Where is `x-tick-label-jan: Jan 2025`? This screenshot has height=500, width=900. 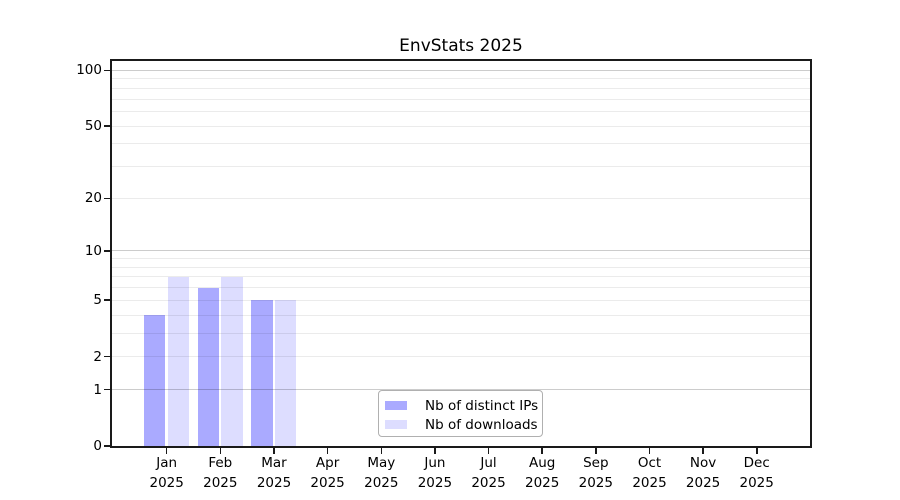 x-tick-label-jan: Jan 2025 is located at coordinates (167, 473).